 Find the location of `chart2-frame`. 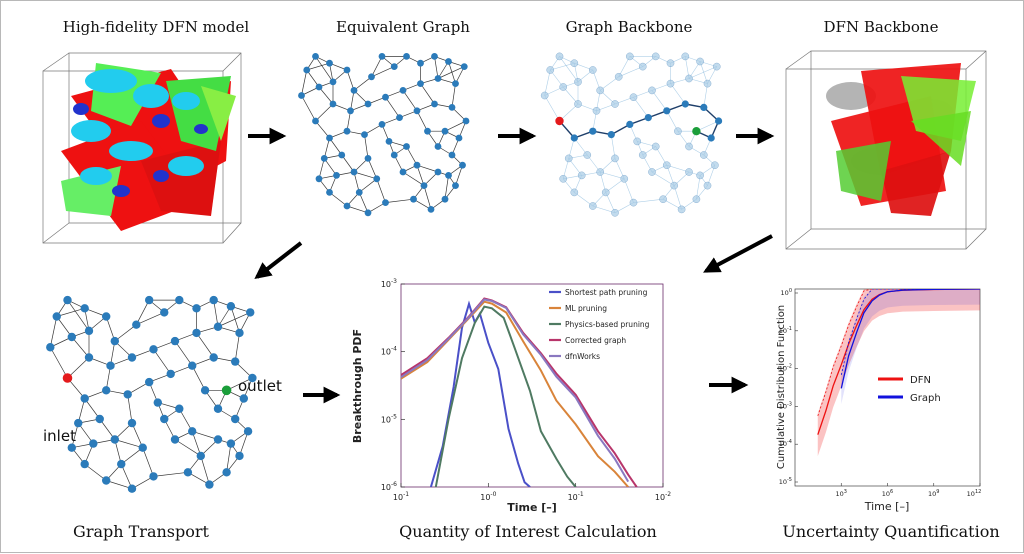

chart2-frame is located at coordinates (887, 387).